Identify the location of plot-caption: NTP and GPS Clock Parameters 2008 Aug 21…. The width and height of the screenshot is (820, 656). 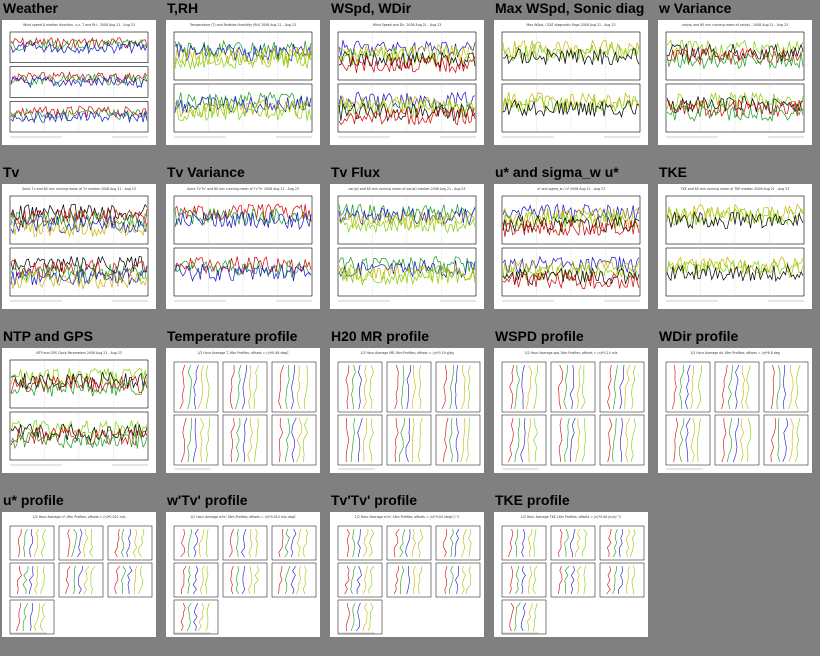
(79, 353).